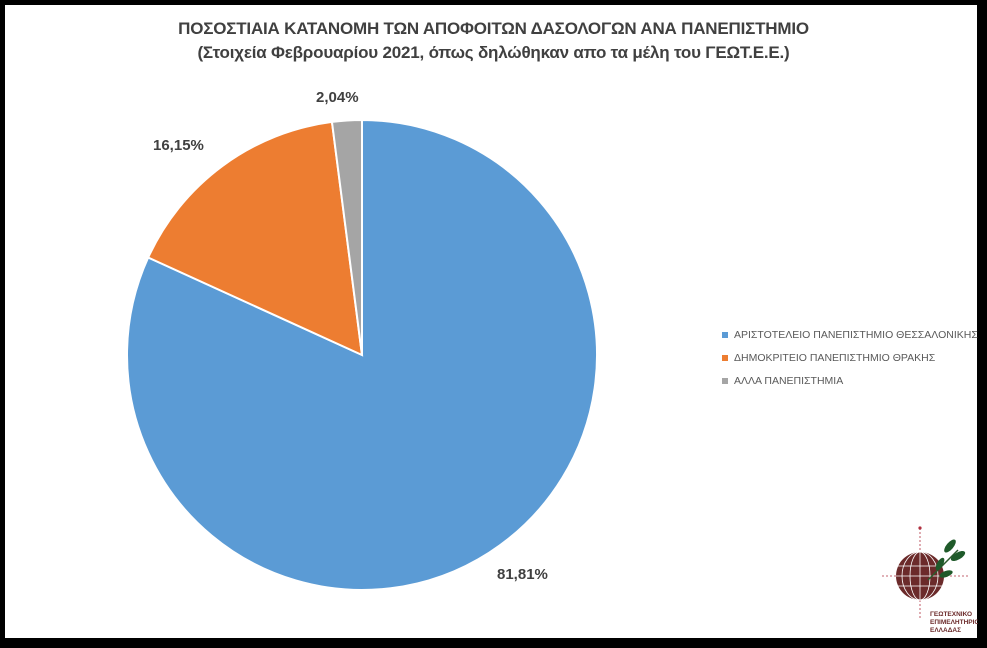 This screenshot has width=987, height=648. What do you see at coordinates (945, 630) in the screenshot?
I see `svg-text: ΕΛΛΑΔΑΣ` at bounding box center [945, 630].